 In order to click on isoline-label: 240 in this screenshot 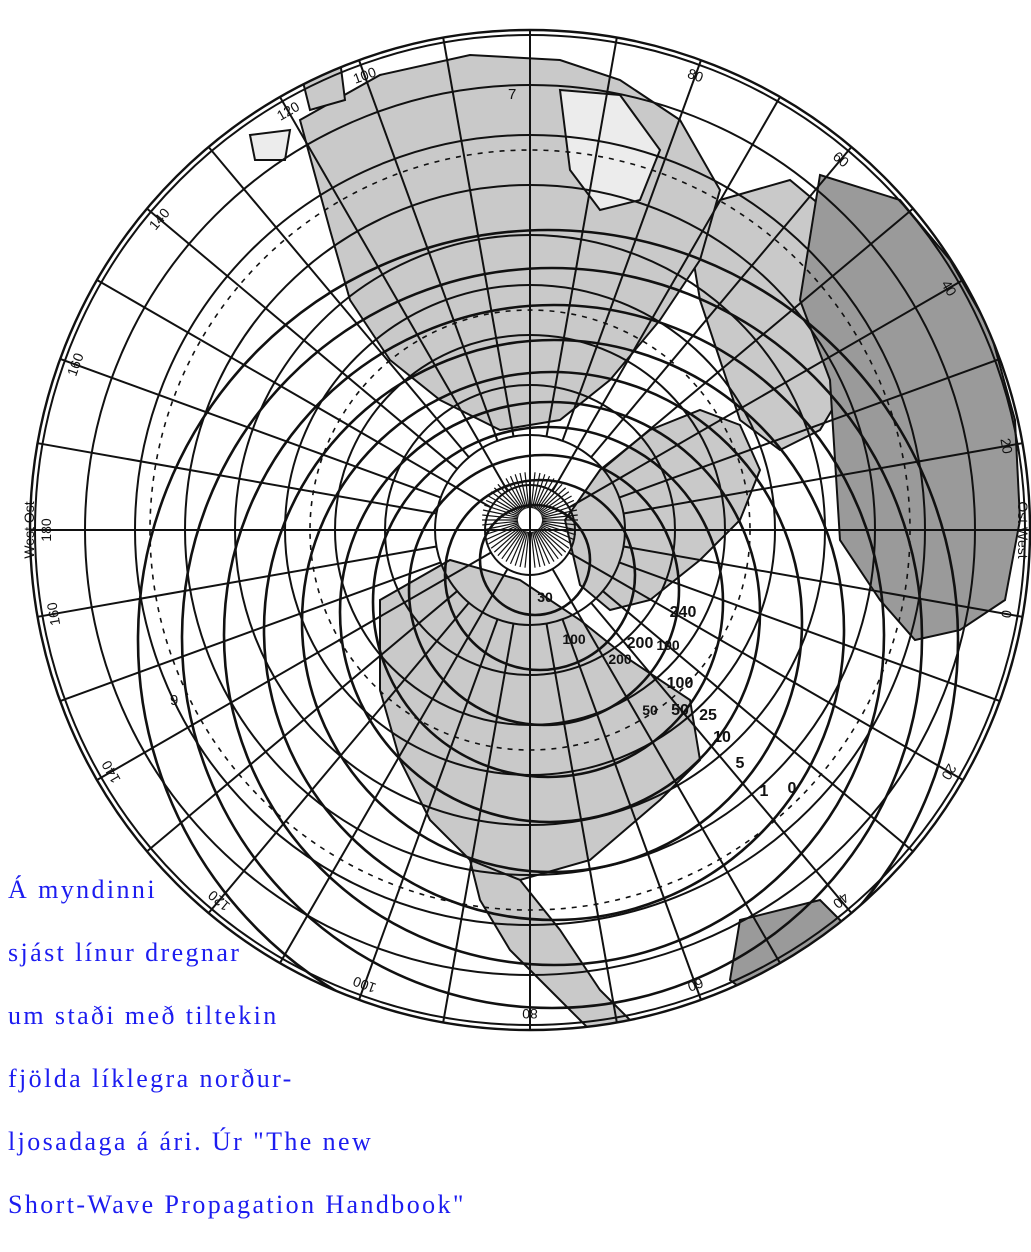, I will do `click(683, 612)`.